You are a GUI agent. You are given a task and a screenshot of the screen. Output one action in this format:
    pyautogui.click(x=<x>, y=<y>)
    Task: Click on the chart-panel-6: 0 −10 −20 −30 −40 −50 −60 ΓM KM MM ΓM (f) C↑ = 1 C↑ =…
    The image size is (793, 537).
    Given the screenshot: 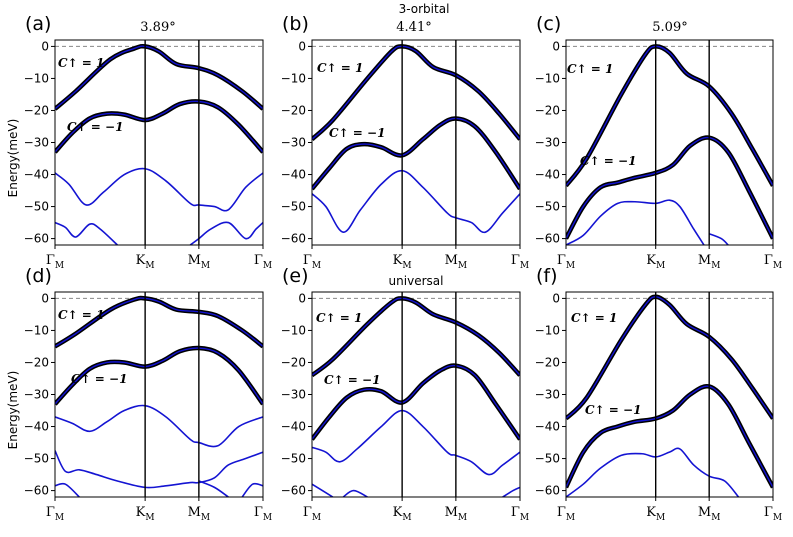 What is the action you would take?
    pyautogui.click(x=658, y=394)
    